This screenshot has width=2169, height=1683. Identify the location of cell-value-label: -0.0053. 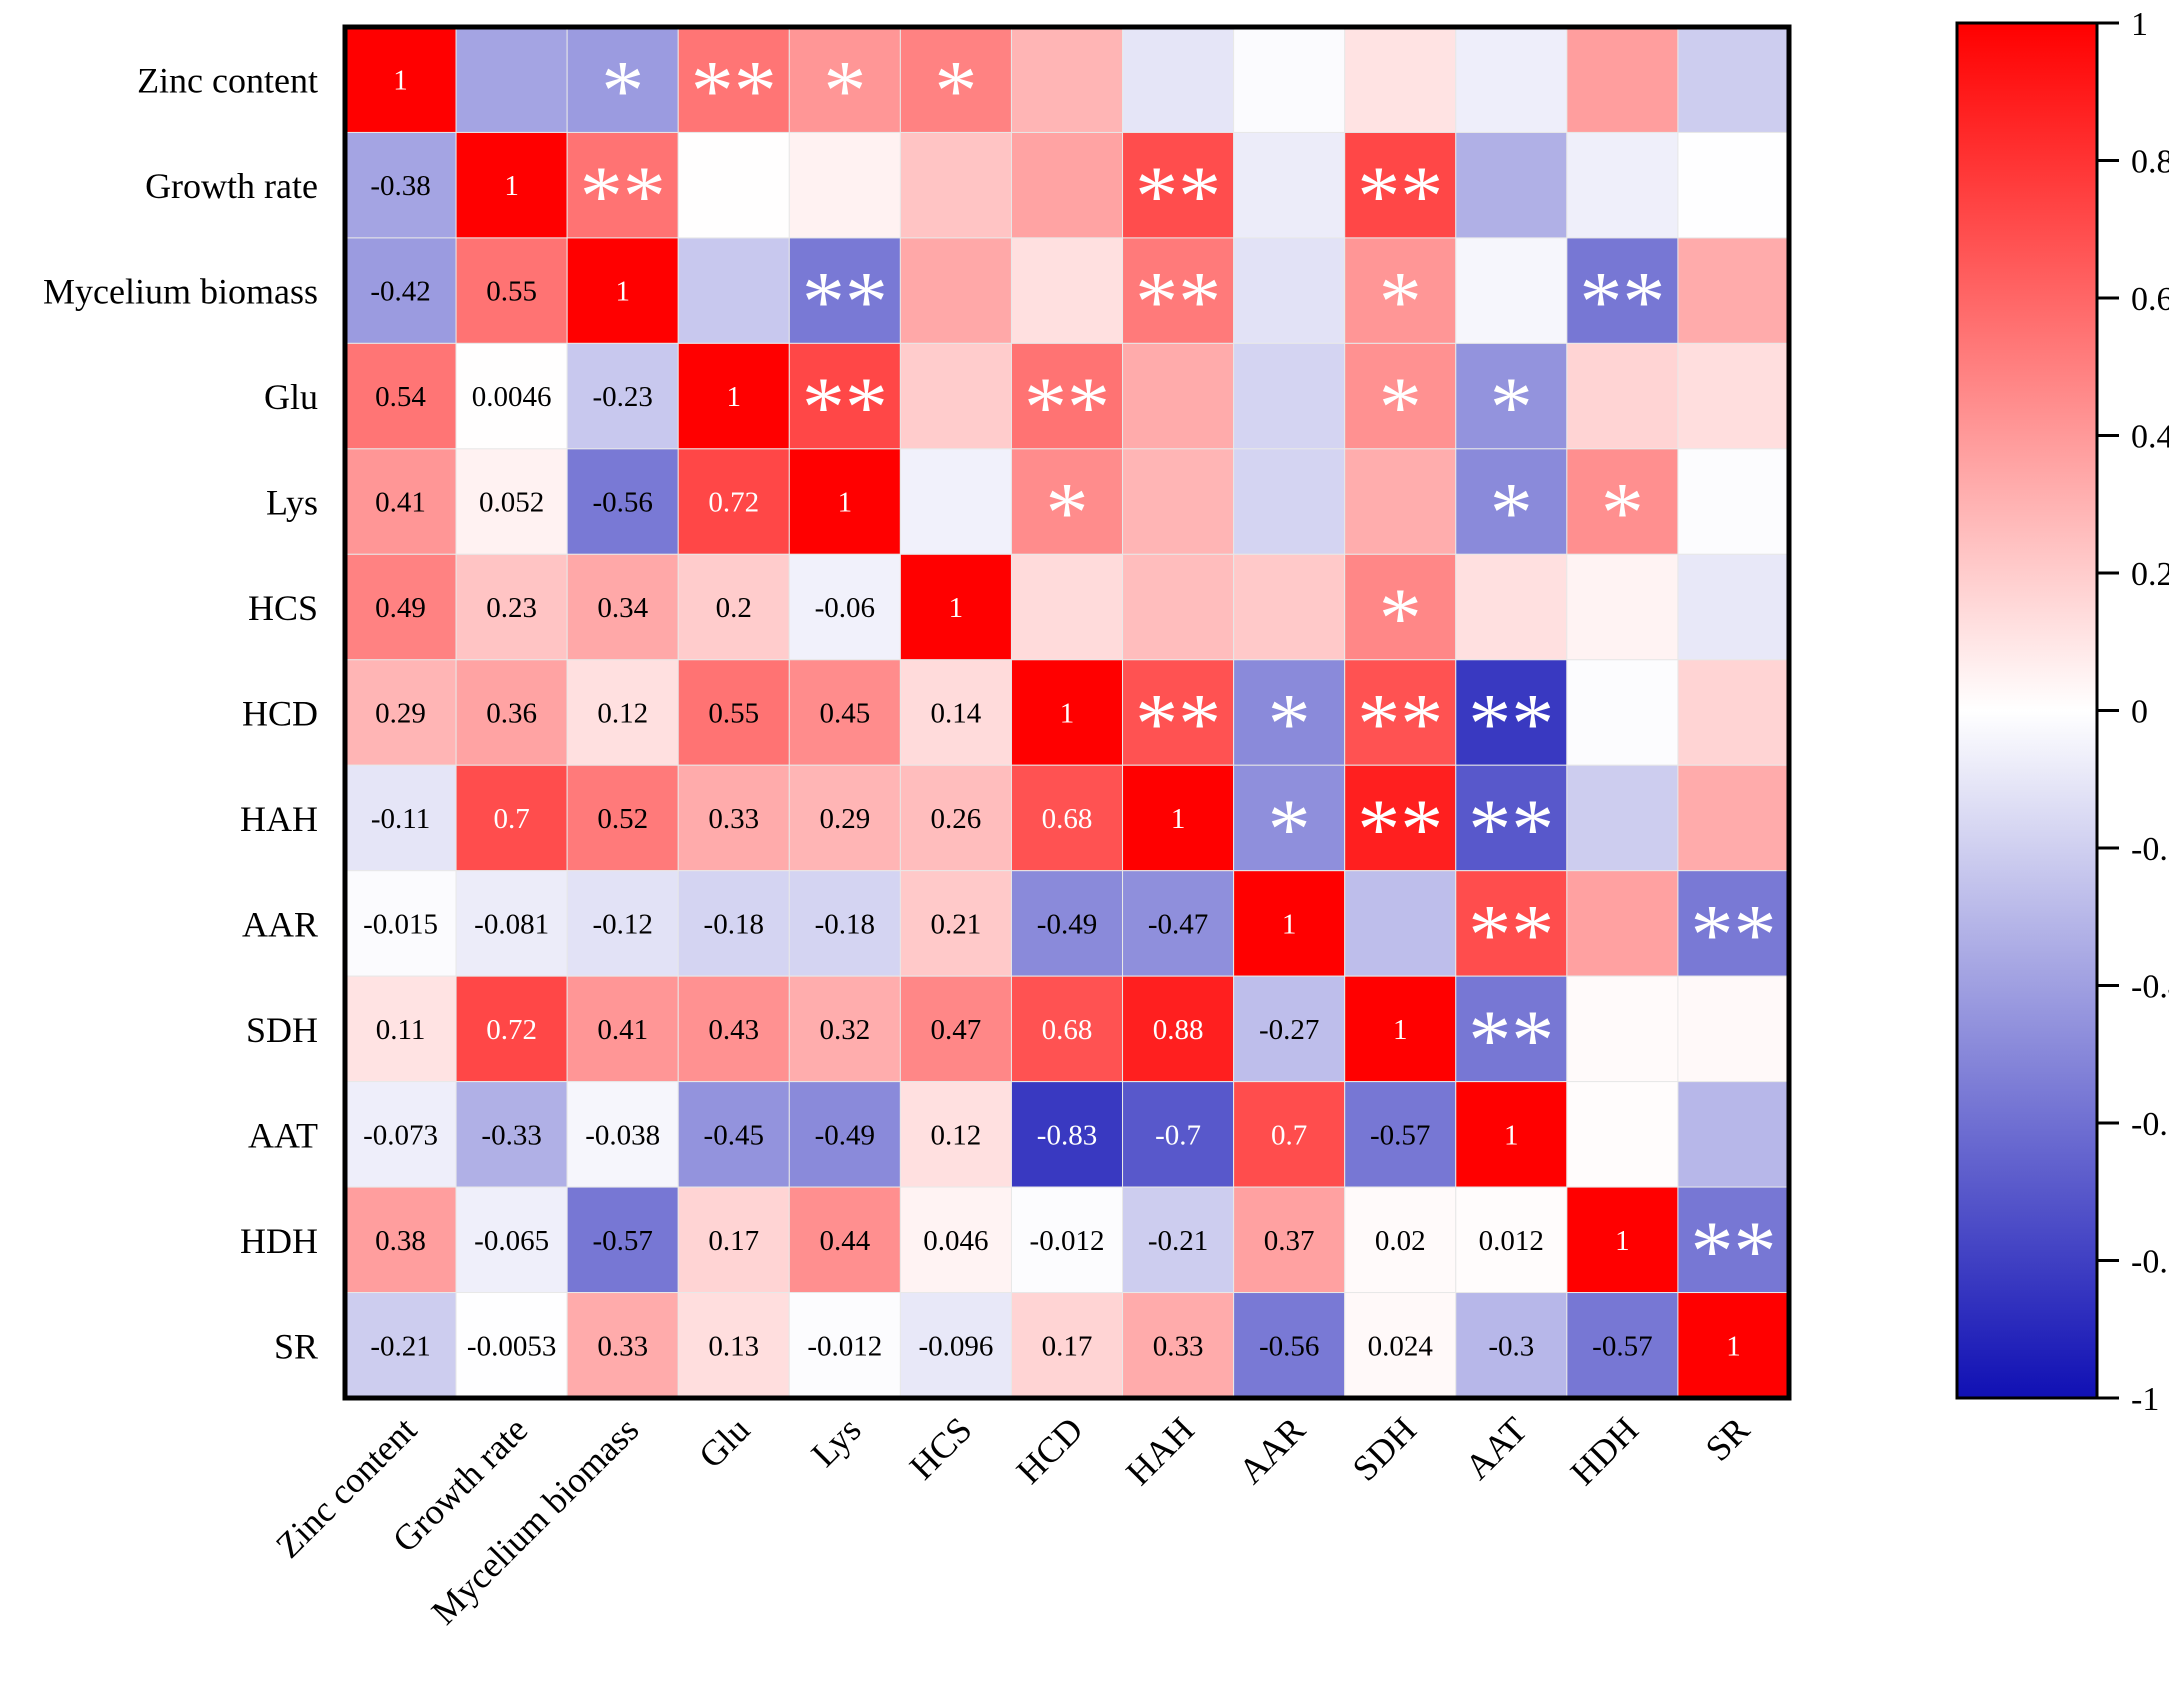
(511, 1346).